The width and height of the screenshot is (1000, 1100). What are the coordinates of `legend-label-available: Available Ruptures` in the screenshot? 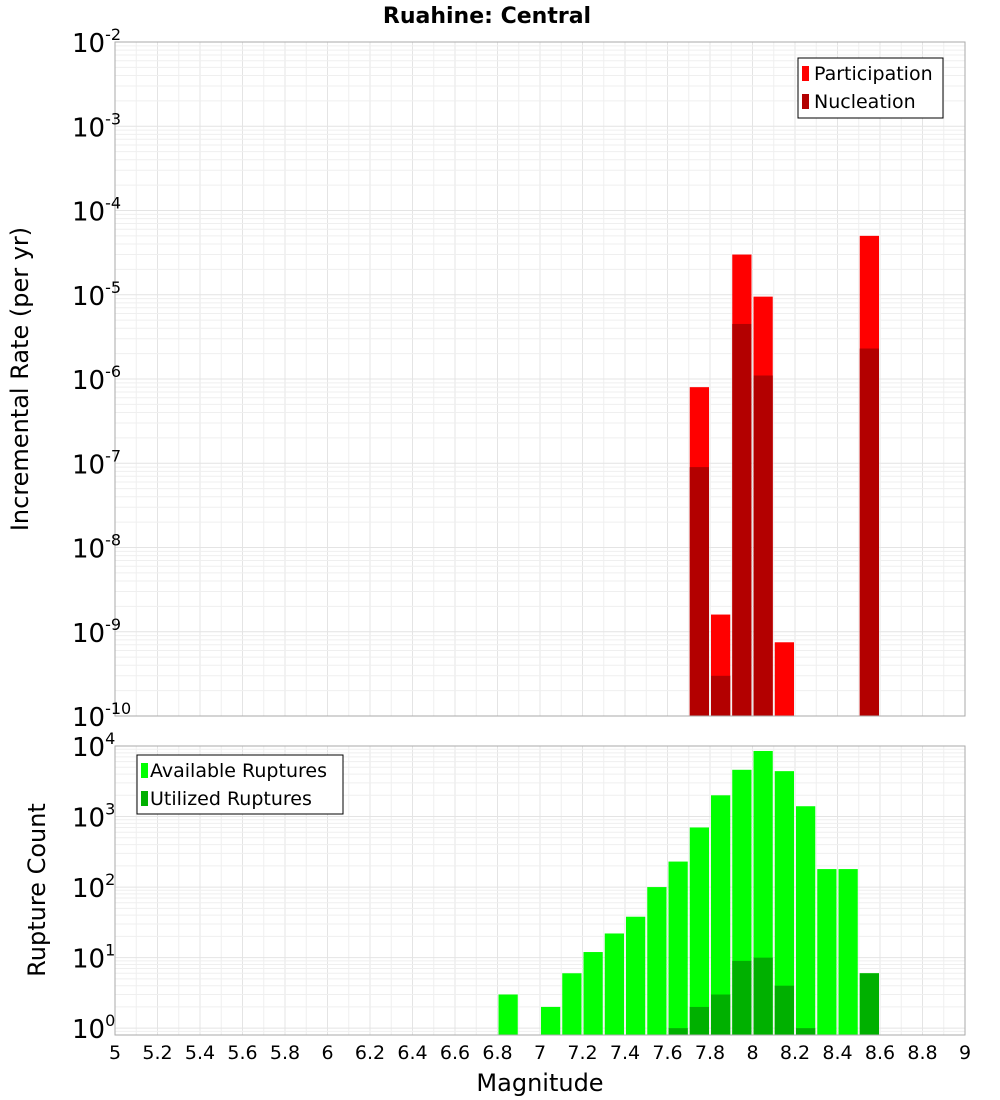 It's located at (238, 771).